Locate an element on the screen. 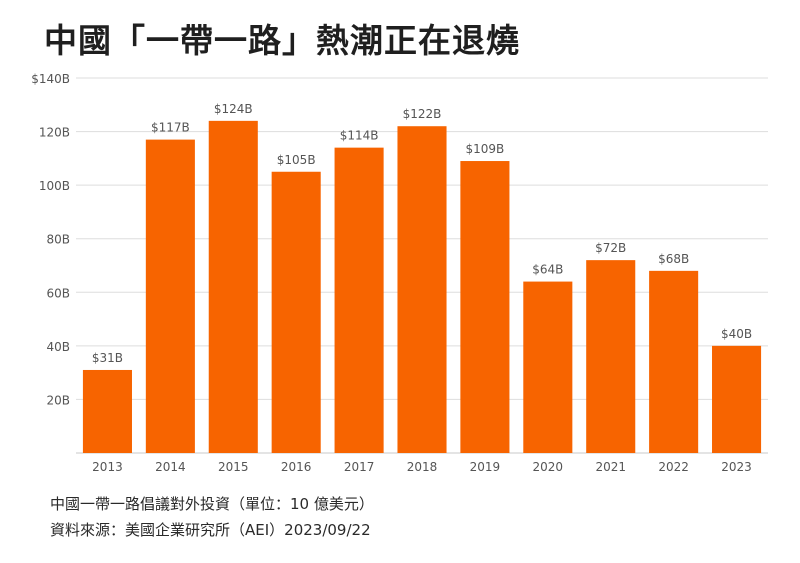 The height and width of the screenshot is (563, 800). data-label: $31B is located at coordinates (107, 358).